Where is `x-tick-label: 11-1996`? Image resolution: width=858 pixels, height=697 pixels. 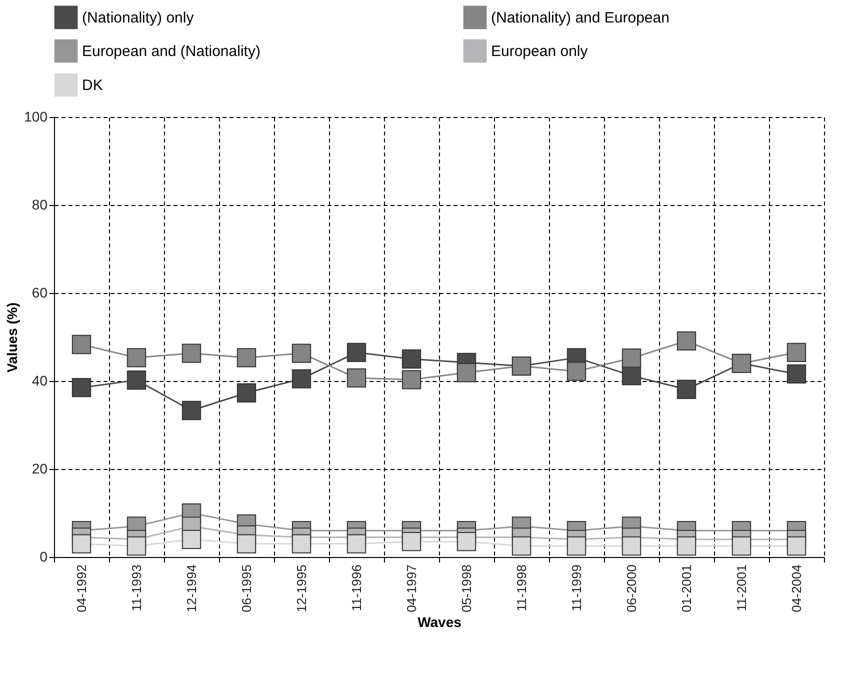
x-tick-label: 11-1996 is located at coordinates (356, 588).